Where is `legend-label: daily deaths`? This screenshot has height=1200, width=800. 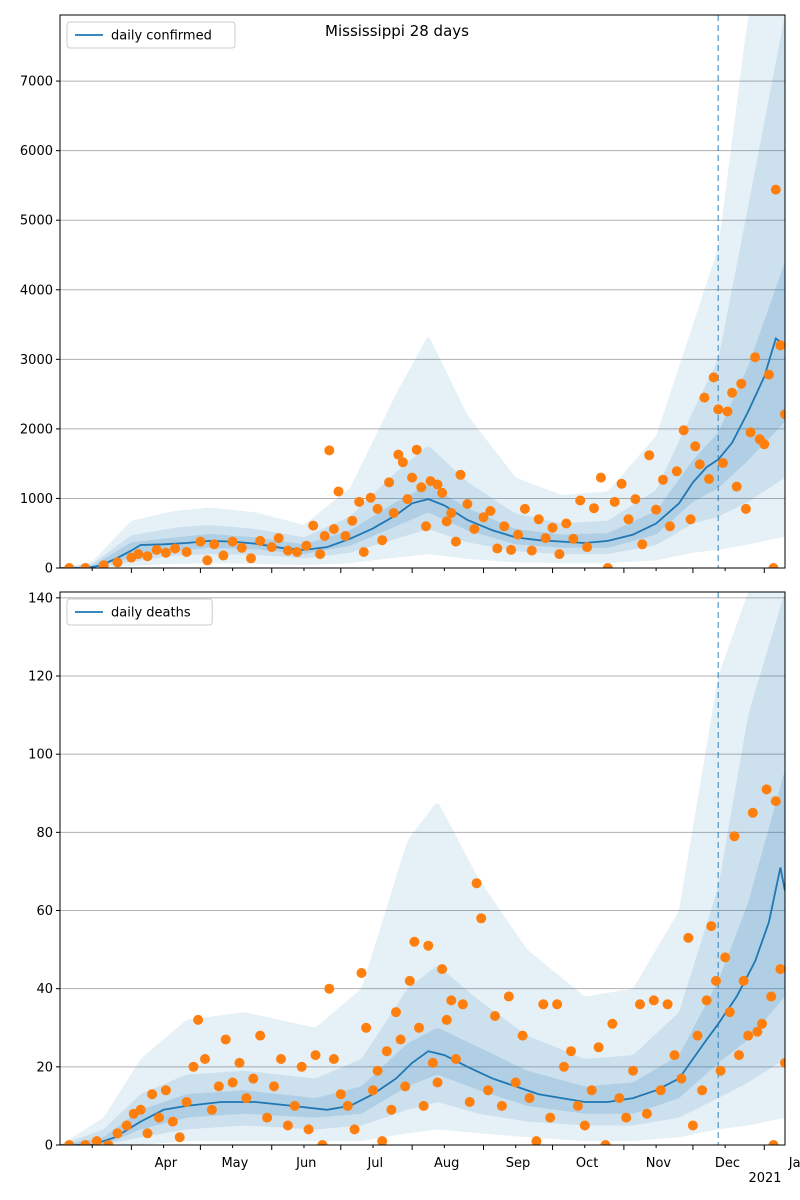 legend-label: daily deaths is located at coordinates (151, 613).